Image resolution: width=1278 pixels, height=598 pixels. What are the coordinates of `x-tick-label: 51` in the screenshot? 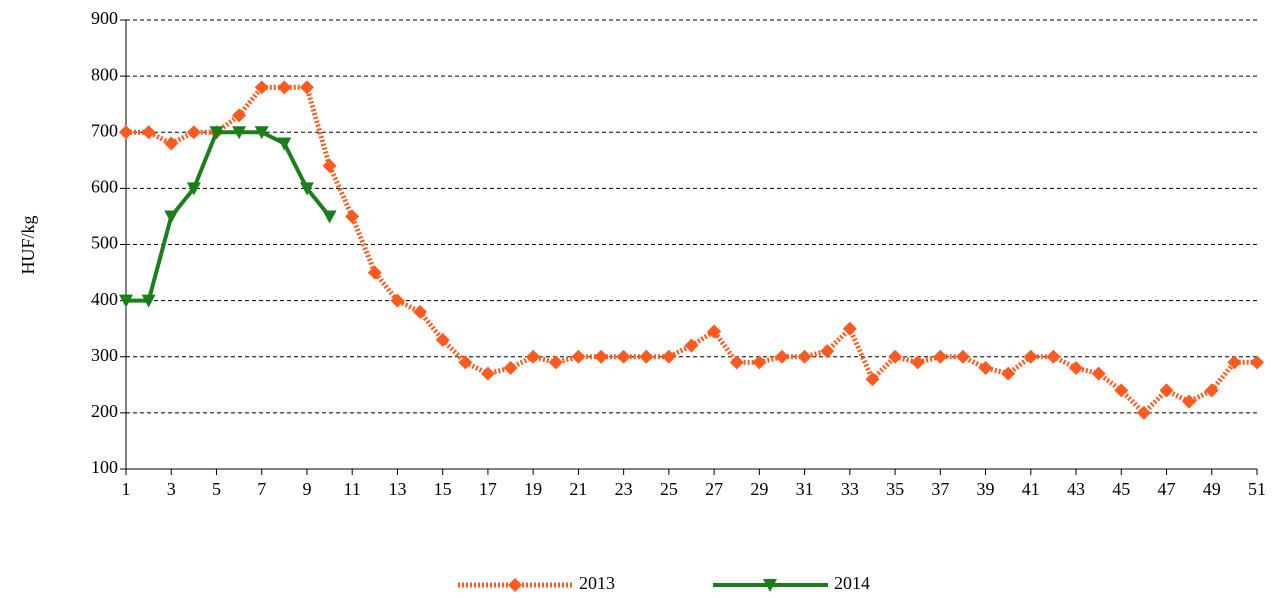 It's located at (1257, 489).